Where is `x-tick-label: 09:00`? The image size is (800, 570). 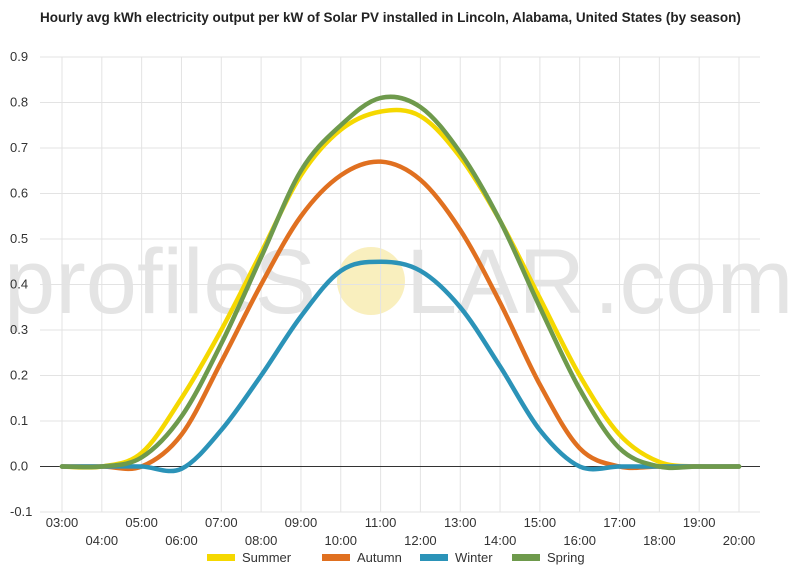
x-tick-label: 09:00 is located at coordinates (301, 522).